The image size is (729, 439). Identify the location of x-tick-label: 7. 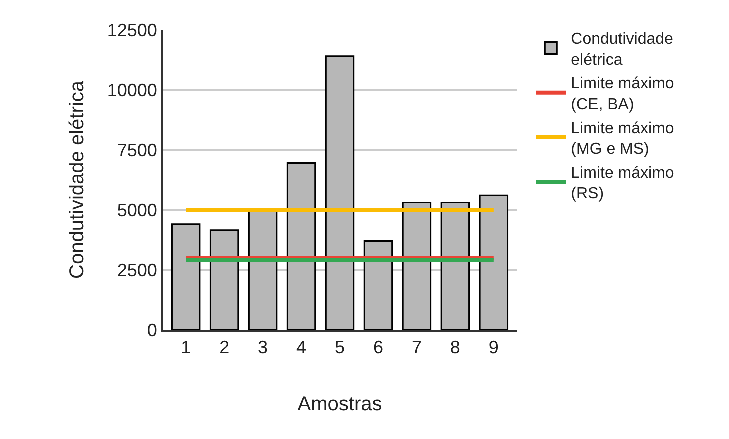
(417, 348).